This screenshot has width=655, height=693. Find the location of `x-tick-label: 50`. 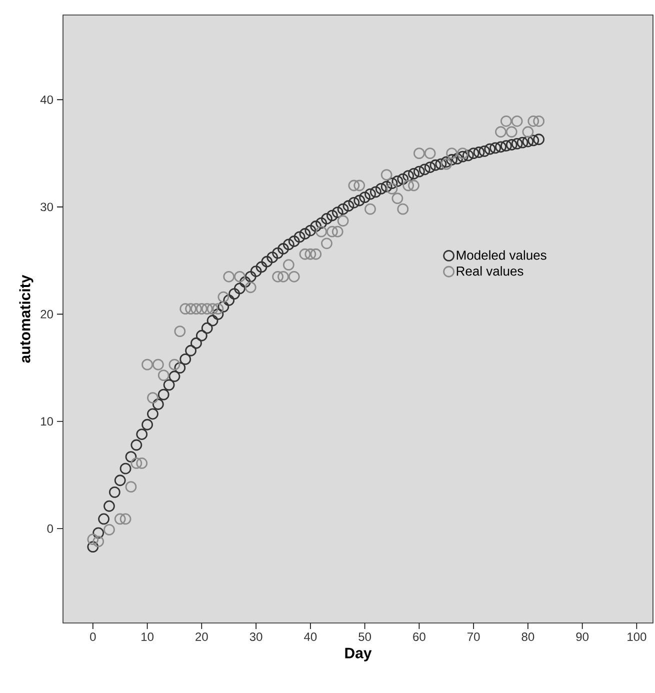

x-tick-label: 50 is located at coordinates (365, 637).